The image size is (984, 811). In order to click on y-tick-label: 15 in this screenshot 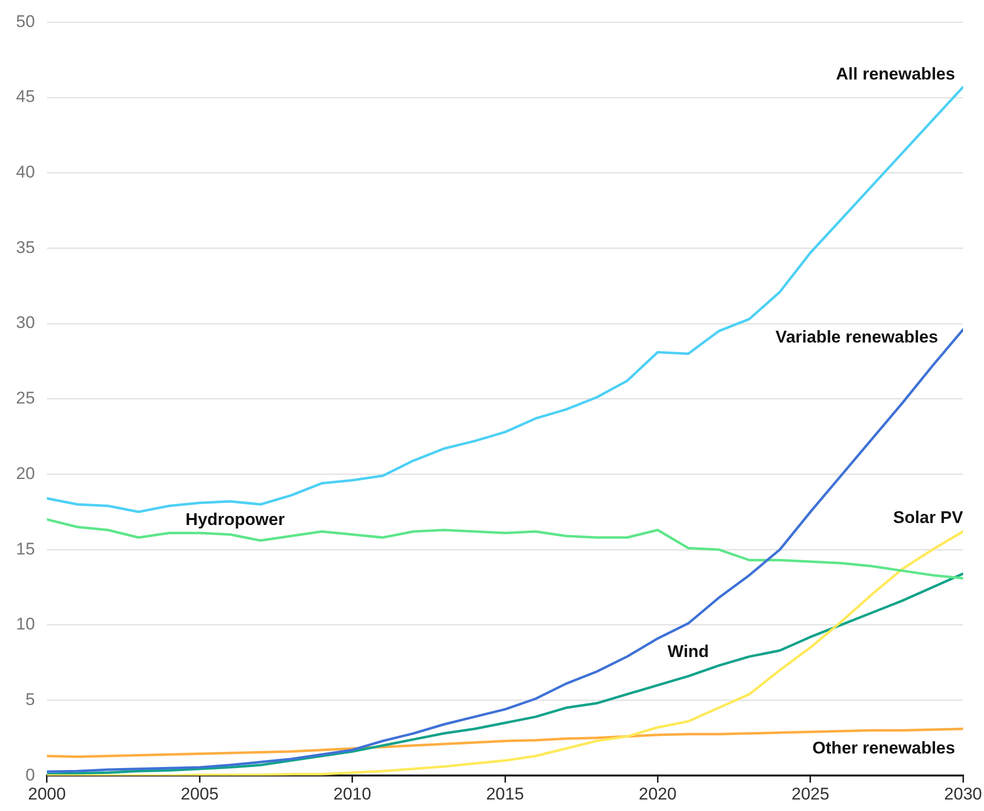, I will do `click(25, 548)`.